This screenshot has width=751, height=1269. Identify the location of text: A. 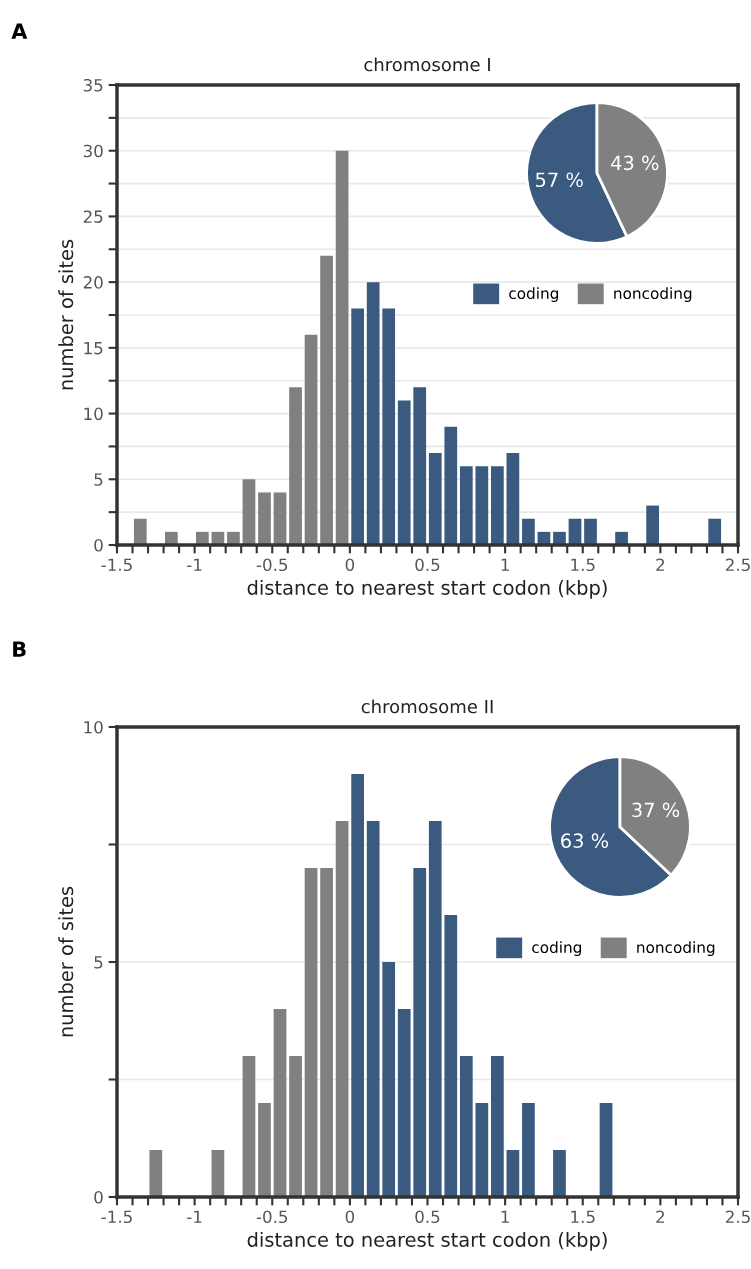
(19, 31).